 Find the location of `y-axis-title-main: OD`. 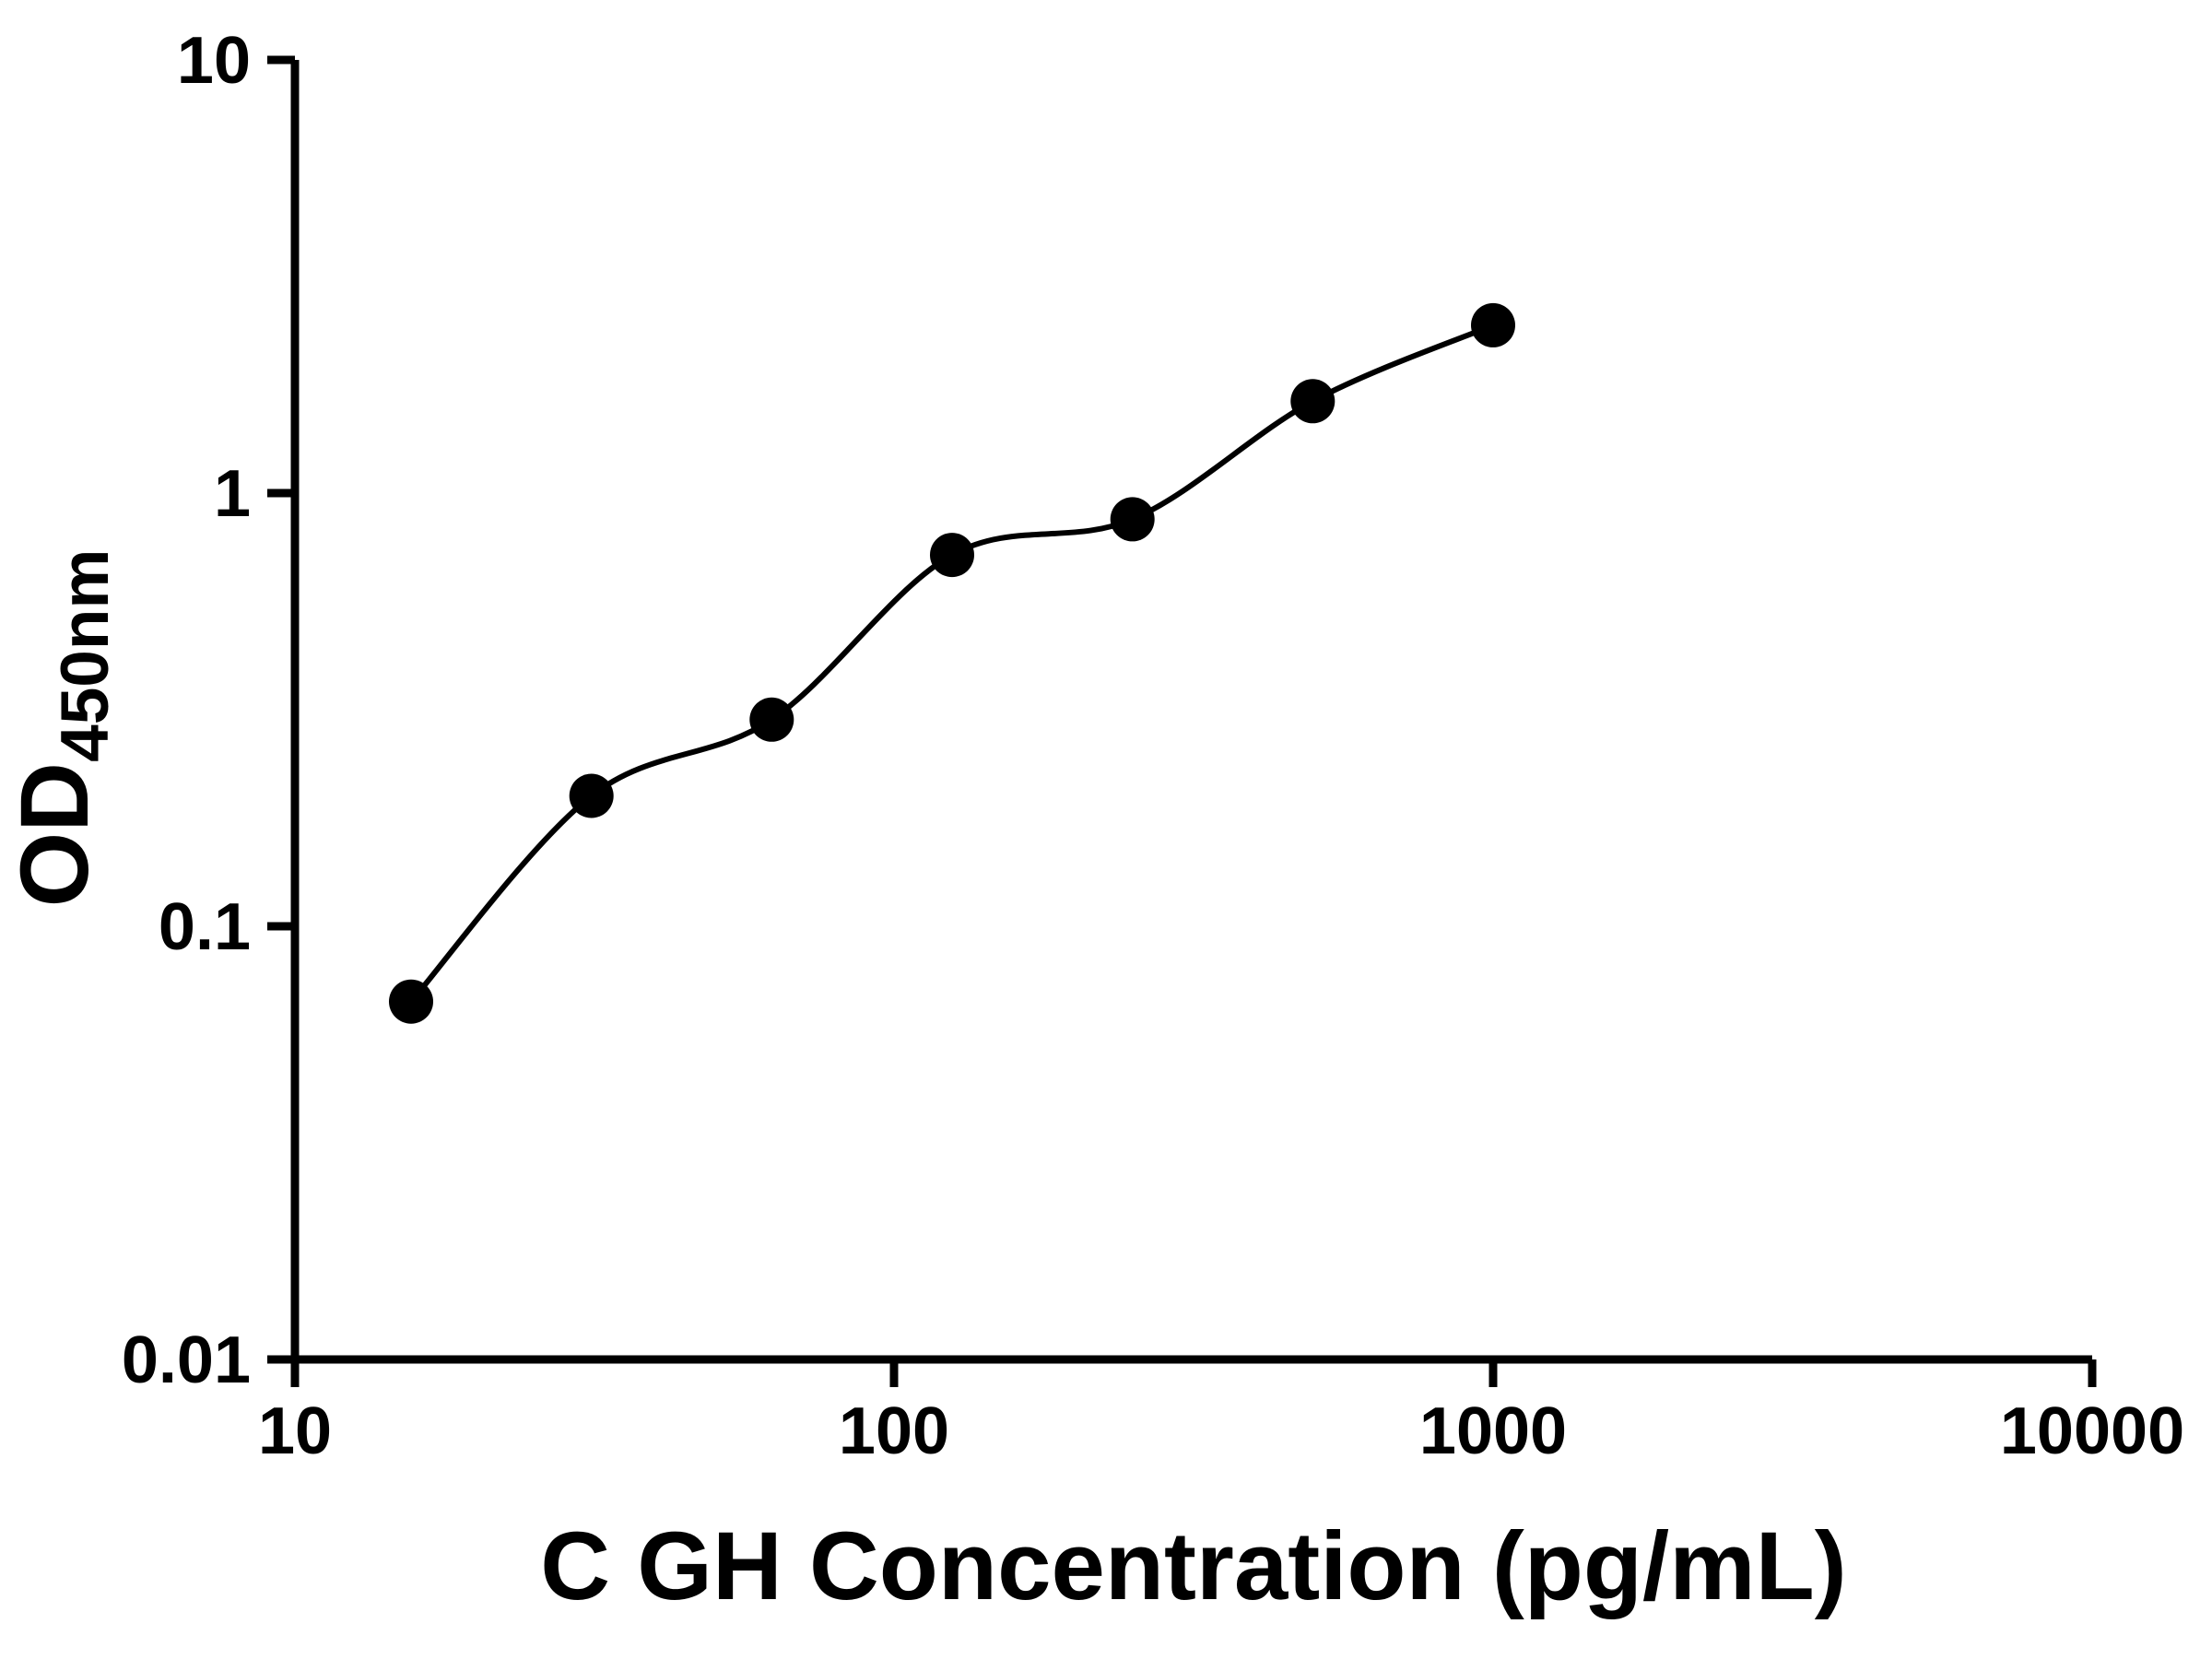

y-axis-title-main: OD is located at coordinates (55, 835).